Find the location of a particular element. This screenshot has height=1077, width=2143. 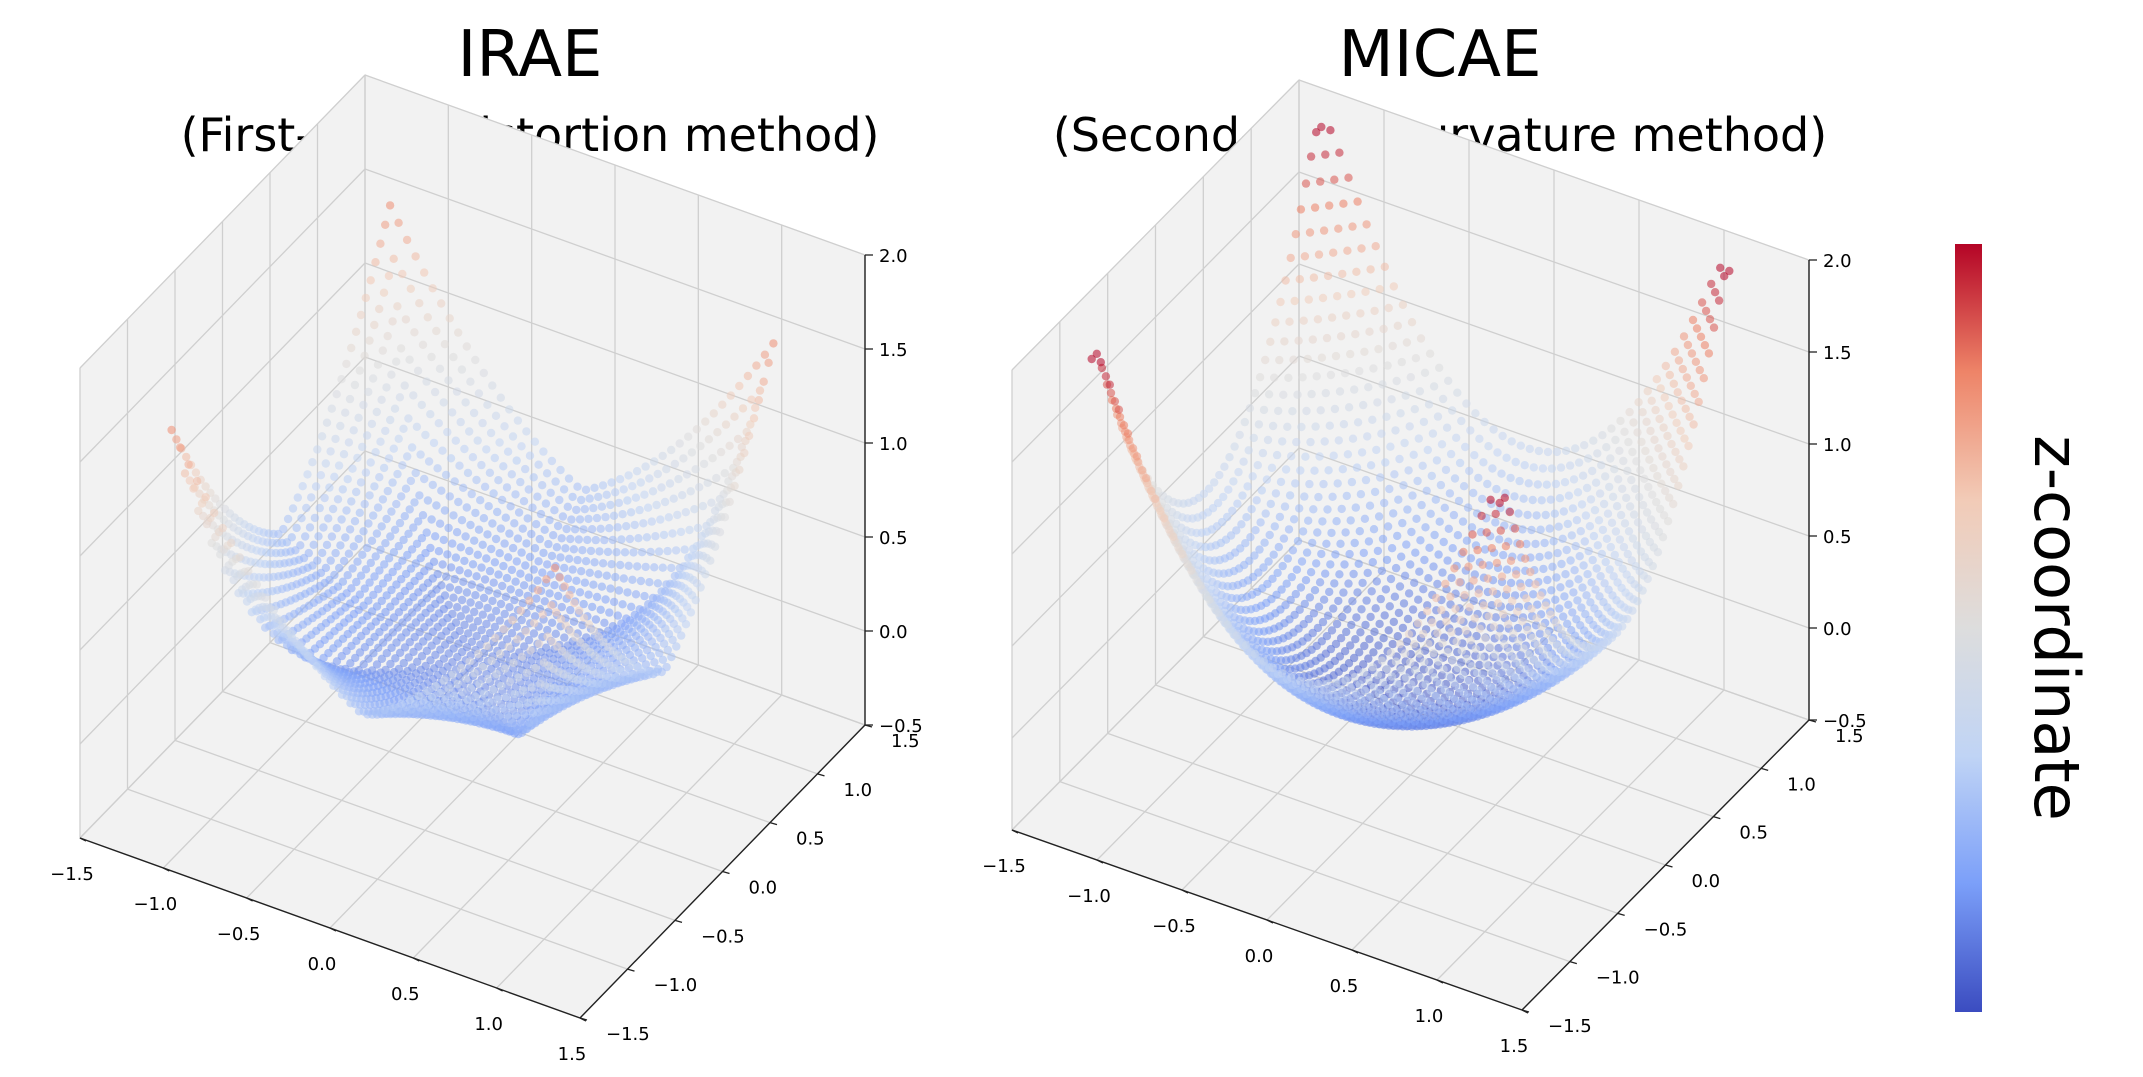

left-grid-back-z is located at coordinates (615, 353).